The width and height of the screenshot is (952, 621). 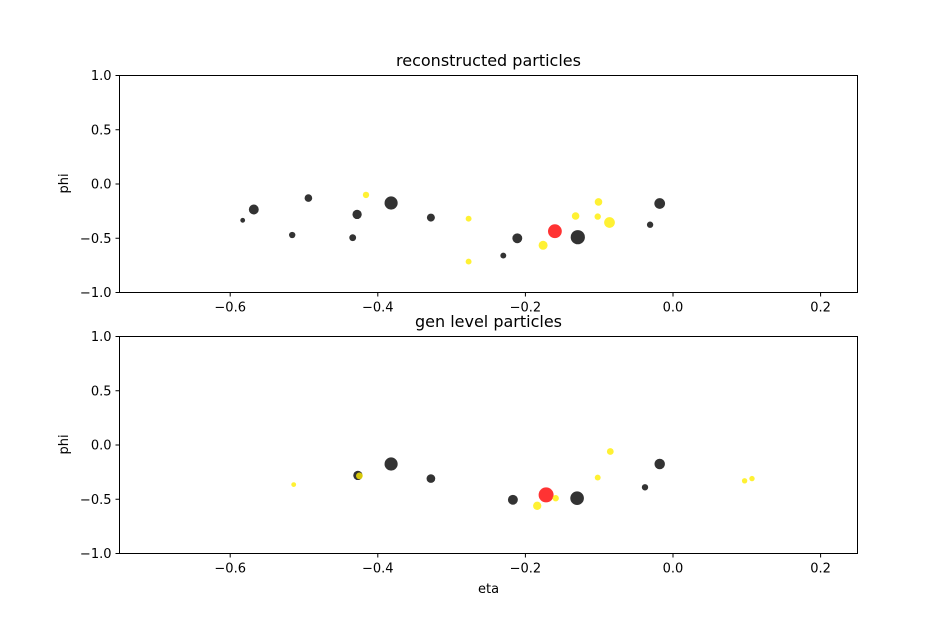 What do you see at coordinates (488, 321) in the screenshot?
I see `plot-title: gen level particles` at bounding box center [488, 321].